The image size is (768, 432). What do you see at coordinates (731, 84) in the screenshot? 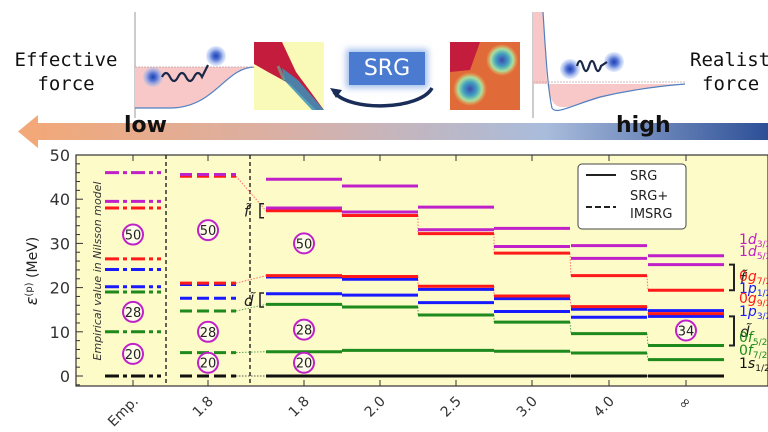
I see `realistic-force-line2: force` at bounding box center [731, 84].